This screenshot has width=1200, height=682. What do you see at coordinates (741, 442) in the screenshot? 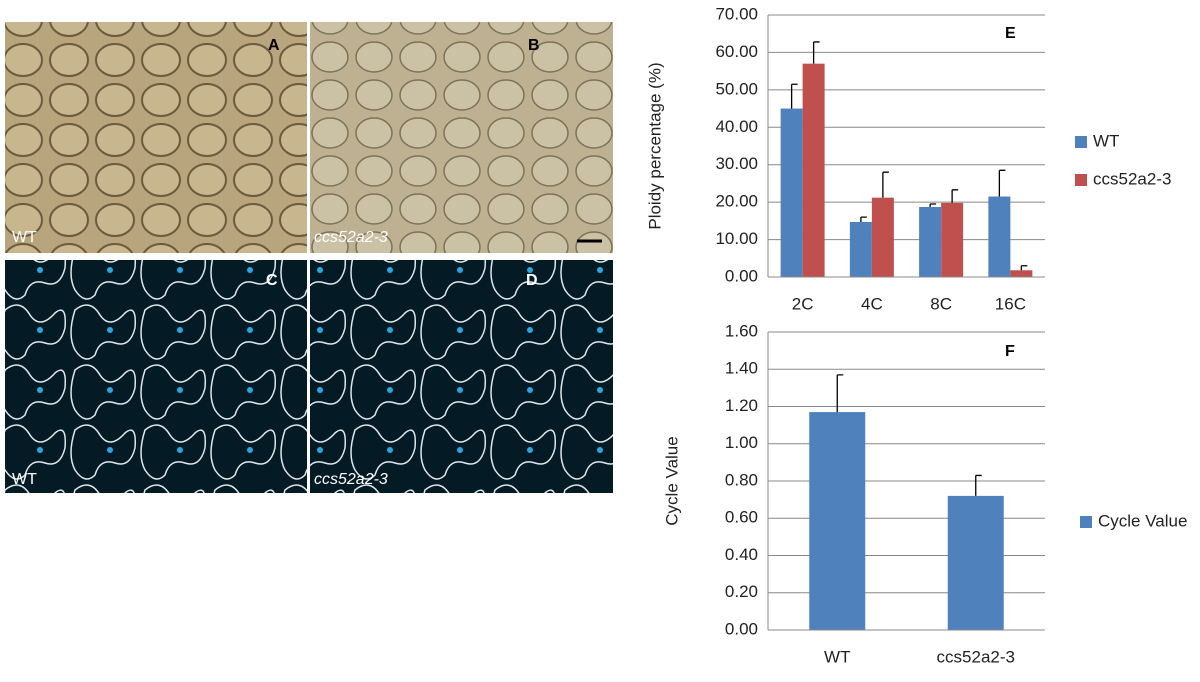
I see `y-tick-label: 1.00` at bounding box center [741, 442].